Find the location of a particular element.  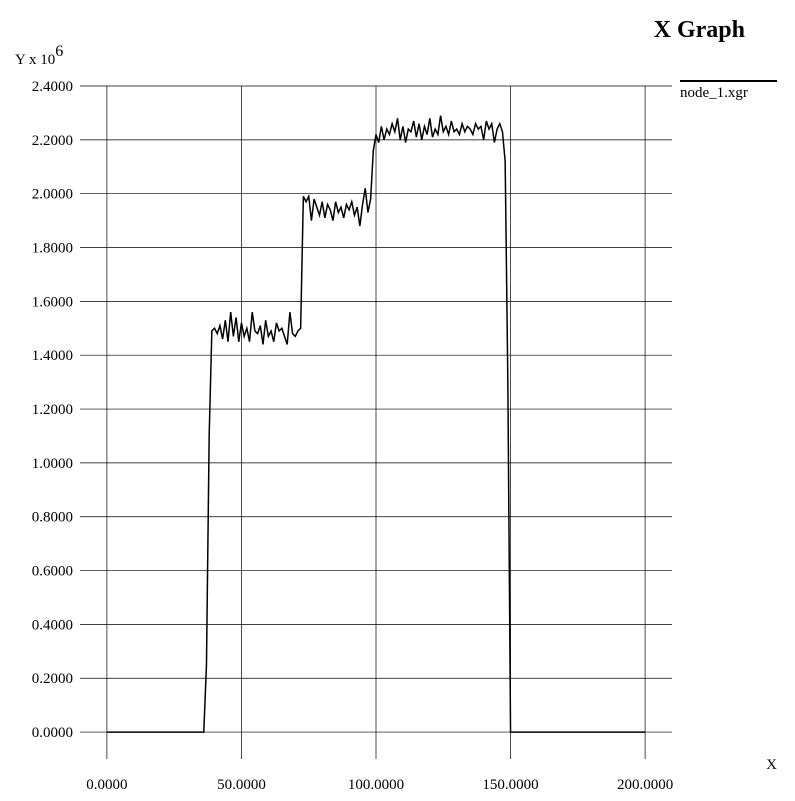

x-tick-label: 50.0000 is located at coordinates (241, 785).